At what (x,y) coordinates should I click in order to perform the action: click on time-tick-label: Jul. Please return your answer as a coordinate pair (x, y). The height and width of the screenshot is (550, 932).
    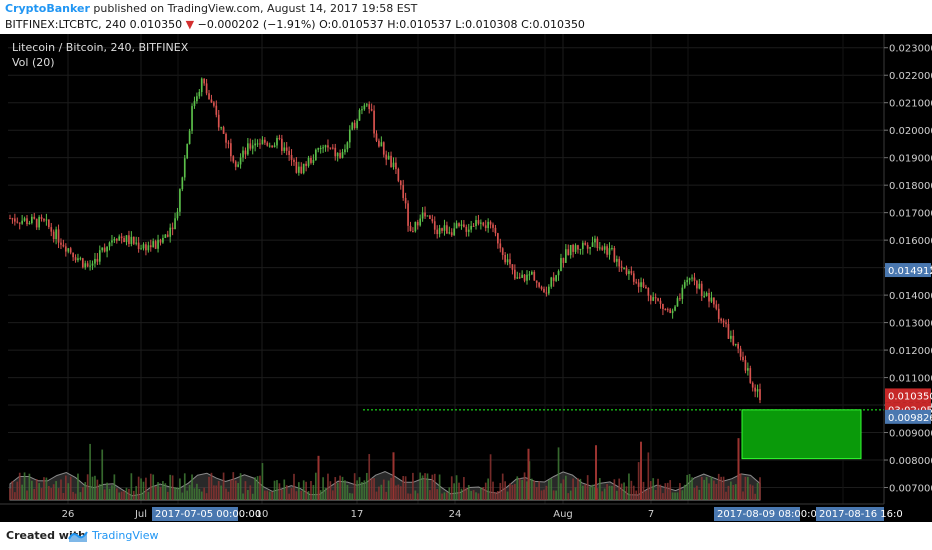
    Looking at the image, I should click on (140, 514).